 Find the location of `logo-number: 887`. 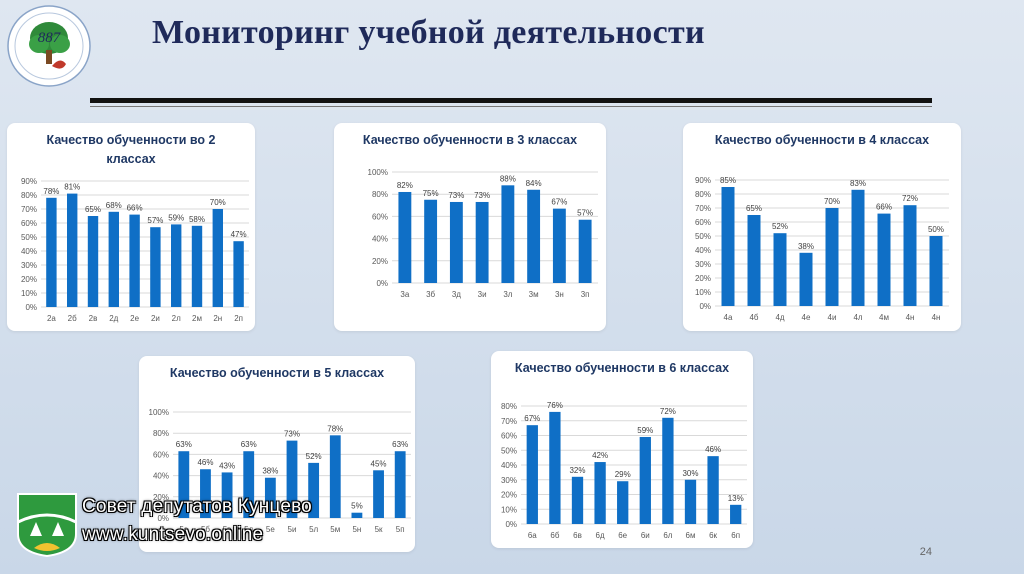

logo-number: 887 is located at coordinates (50, 38).